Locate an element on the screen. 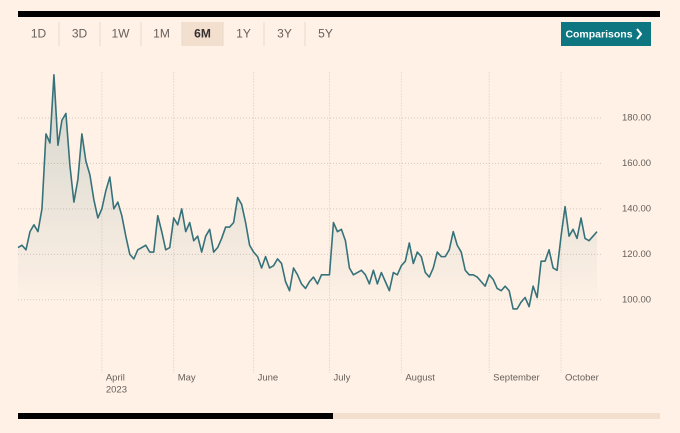 Image resolution: width=680 pixels, height=433 pixels. range-label: 3Y is located at coordinates (284, 34).